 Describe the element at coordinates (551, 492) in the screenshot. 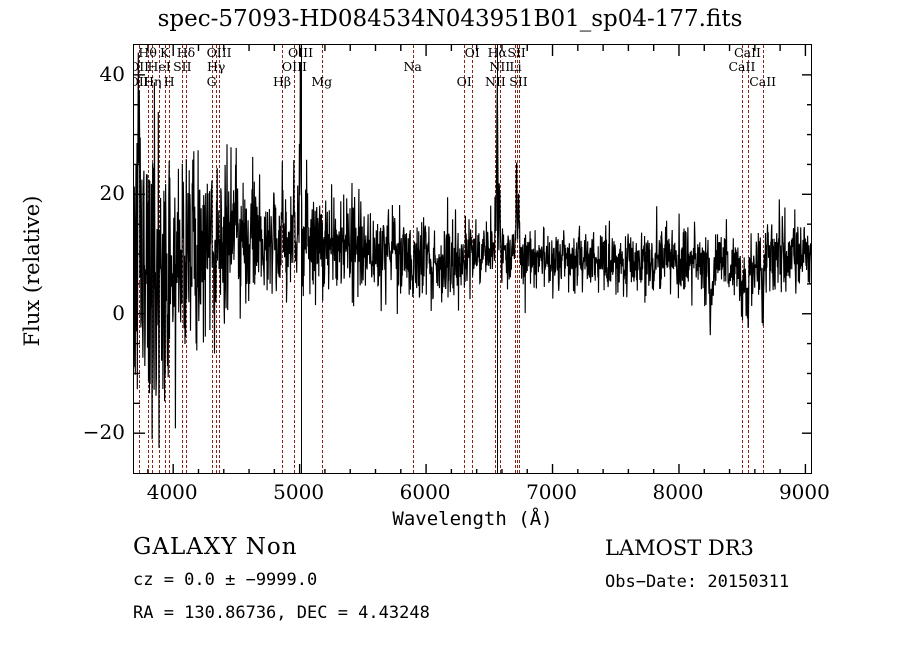

I see `x-tick-label: 7000` at that location.